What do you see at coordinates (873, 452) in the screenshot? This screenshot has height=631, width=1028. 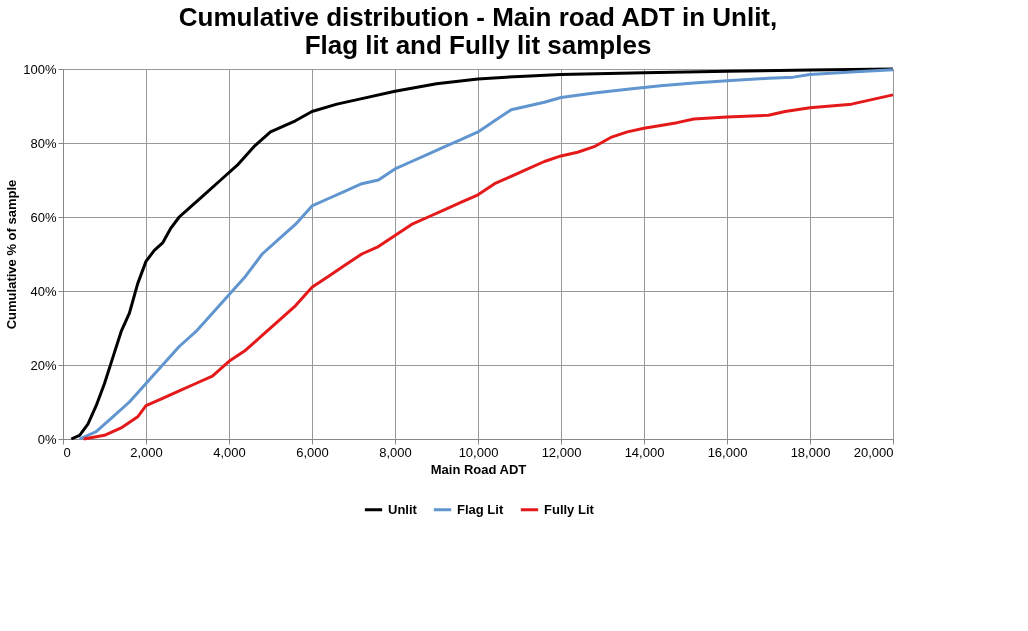 I see `x-tick-label: 20,000` at bounding box center [873, 452].